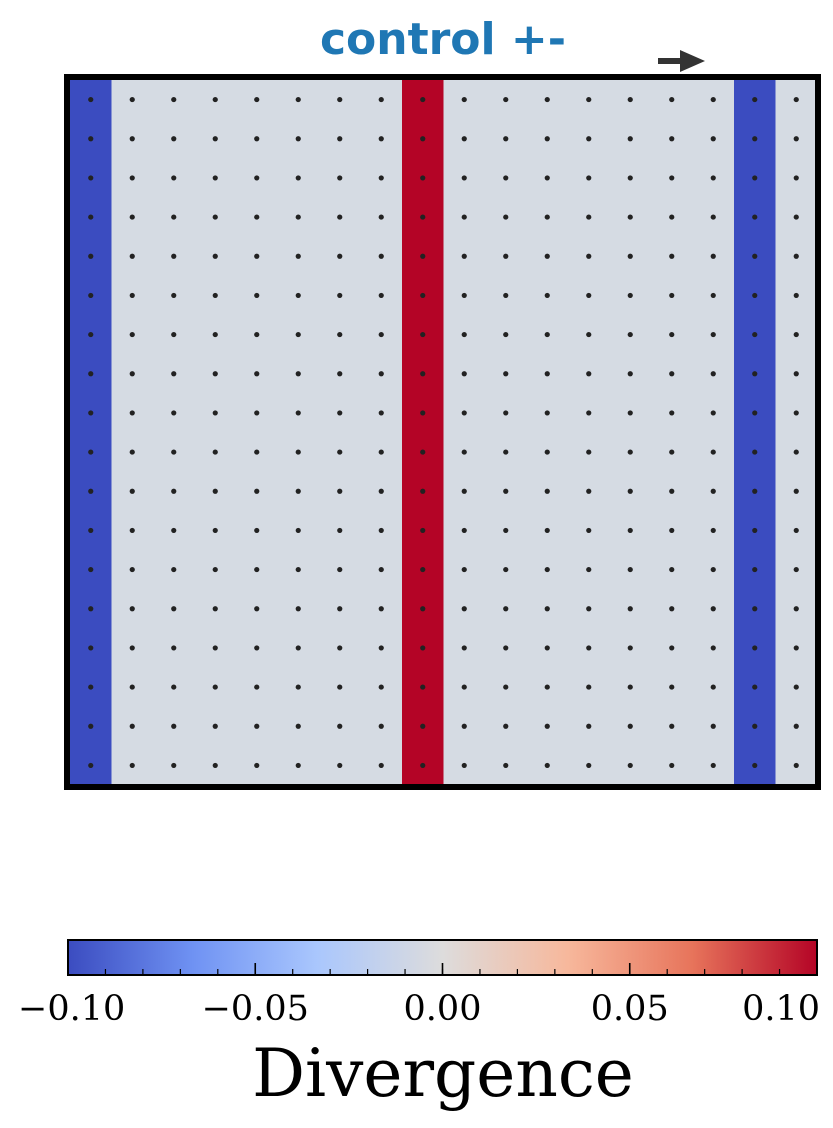 This screenshot has height=1128, width=833. What do you see at coordinates (443, 1009) in the screenshot?
I see `colorbar-tick-label: 0.00` at bounding box center [443, 1009].